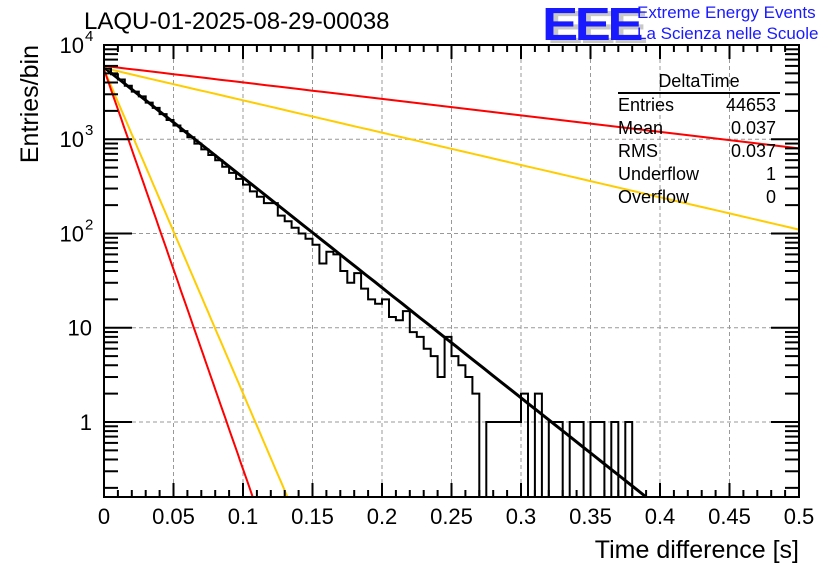 The image size is (836, 572). I want to click on logo-line-2: La Scienza nelle Scuole, so click(728, 33).